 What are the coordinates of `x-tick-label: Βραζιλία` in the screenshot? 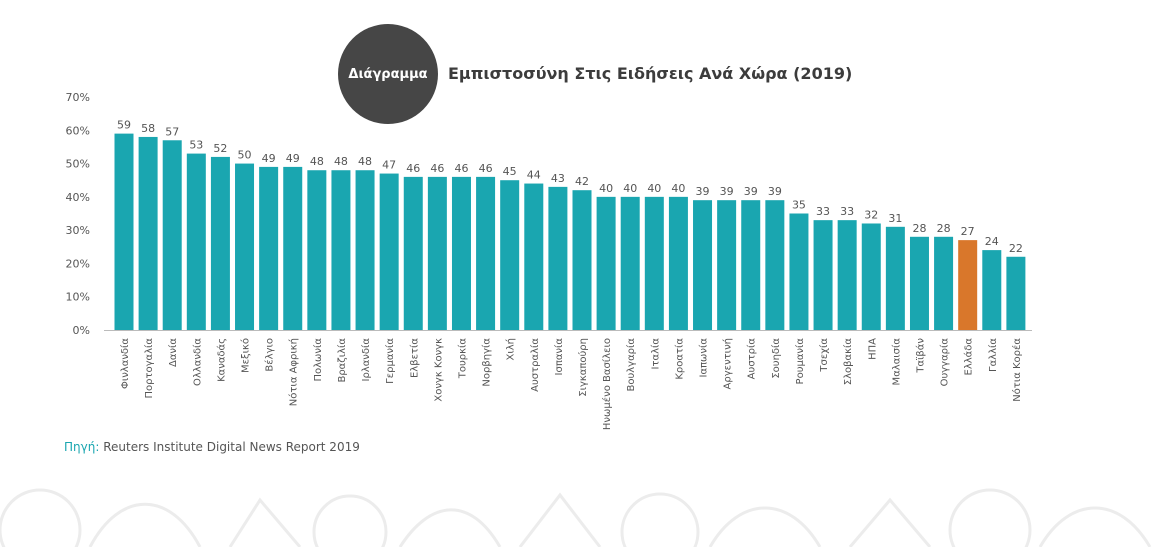 It's located at (342, 360).